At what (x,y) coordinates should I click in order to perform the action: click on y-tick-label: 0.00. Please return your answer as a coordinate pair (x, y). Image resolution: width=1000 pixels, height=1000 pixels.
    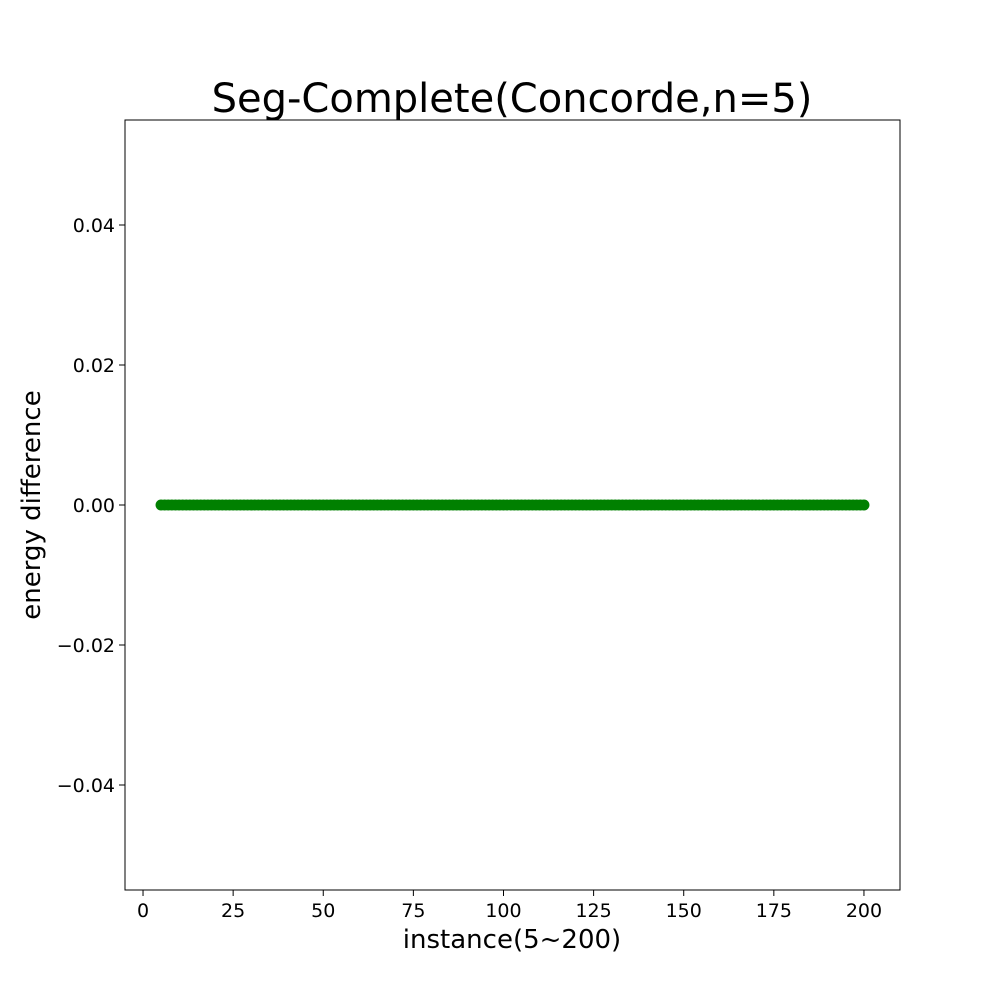
    Looking at the image, I should click on (94, 506).